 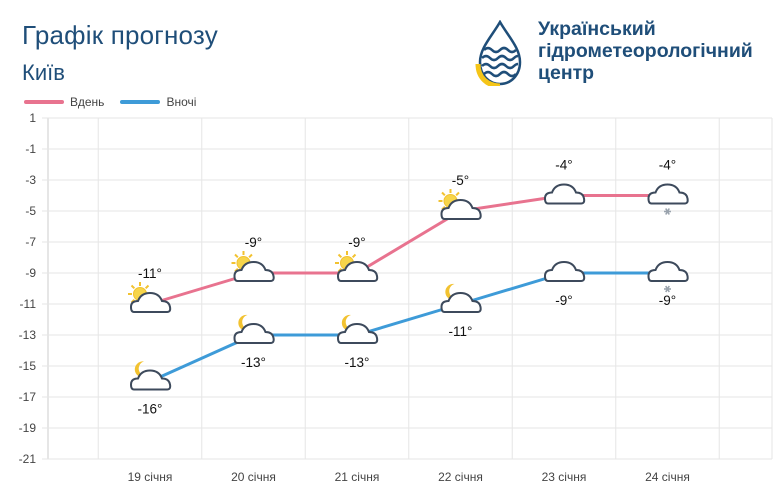 I want to click on y-tick-label: -11, so click(x=28, y=304).